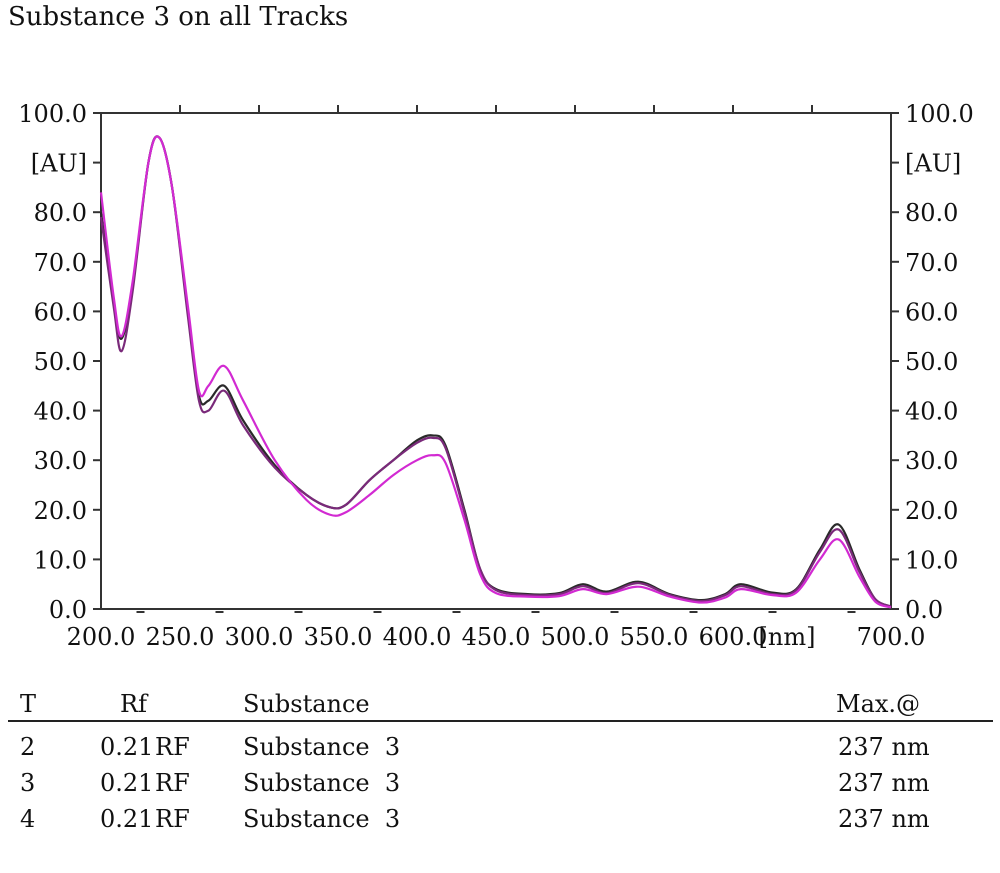 This screenshot has width=1000, height=873. I want to click on y-tick-label-left: 70.0, so click(60, 263).